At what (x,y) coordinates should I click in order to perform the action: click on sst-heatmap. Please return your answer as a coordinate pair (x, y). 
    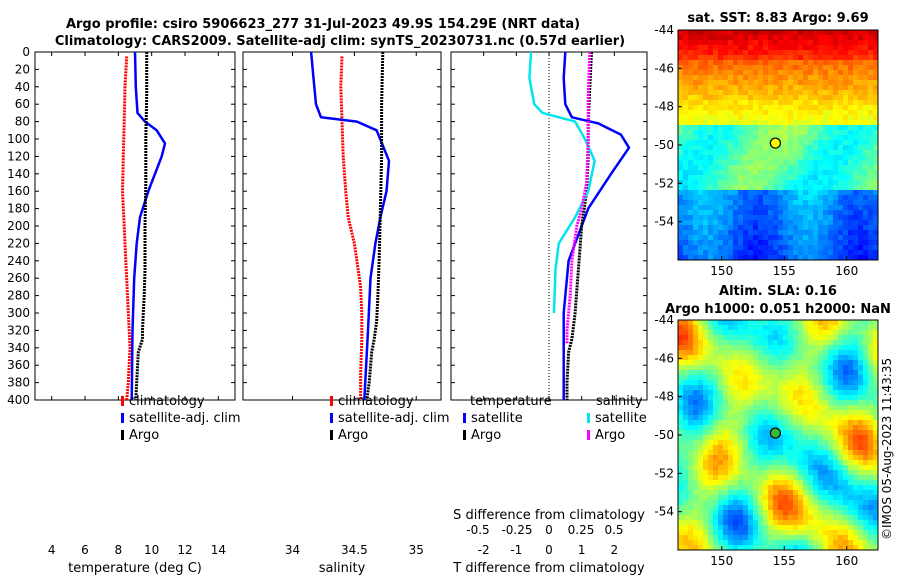
    Looking at the image, I should click on (778, 145).